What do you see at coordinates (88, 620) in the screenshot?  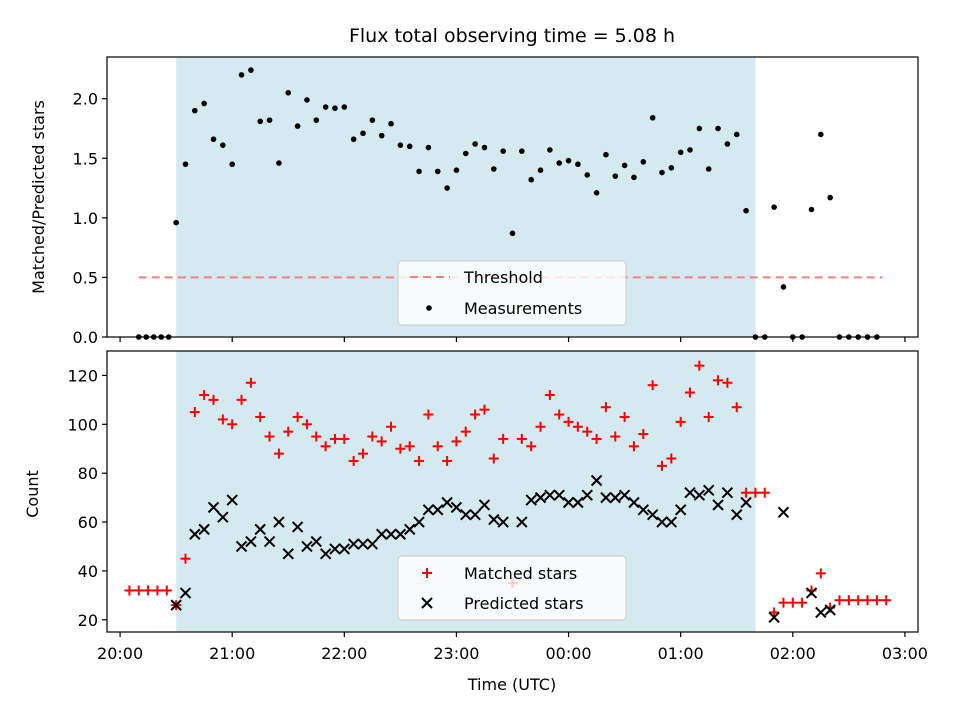 I see `bottom-y-tick-label: 20` at bounding box center [88, 620].